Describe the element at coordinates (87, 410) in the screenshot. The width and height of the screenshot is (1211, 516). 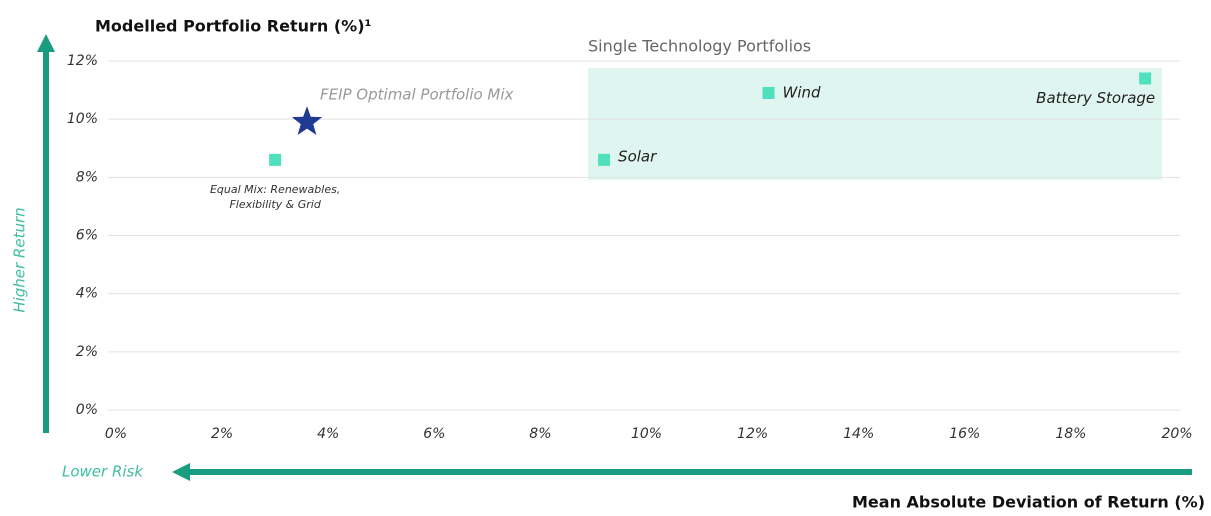
I see `y-tick-label: 0%` at that location.